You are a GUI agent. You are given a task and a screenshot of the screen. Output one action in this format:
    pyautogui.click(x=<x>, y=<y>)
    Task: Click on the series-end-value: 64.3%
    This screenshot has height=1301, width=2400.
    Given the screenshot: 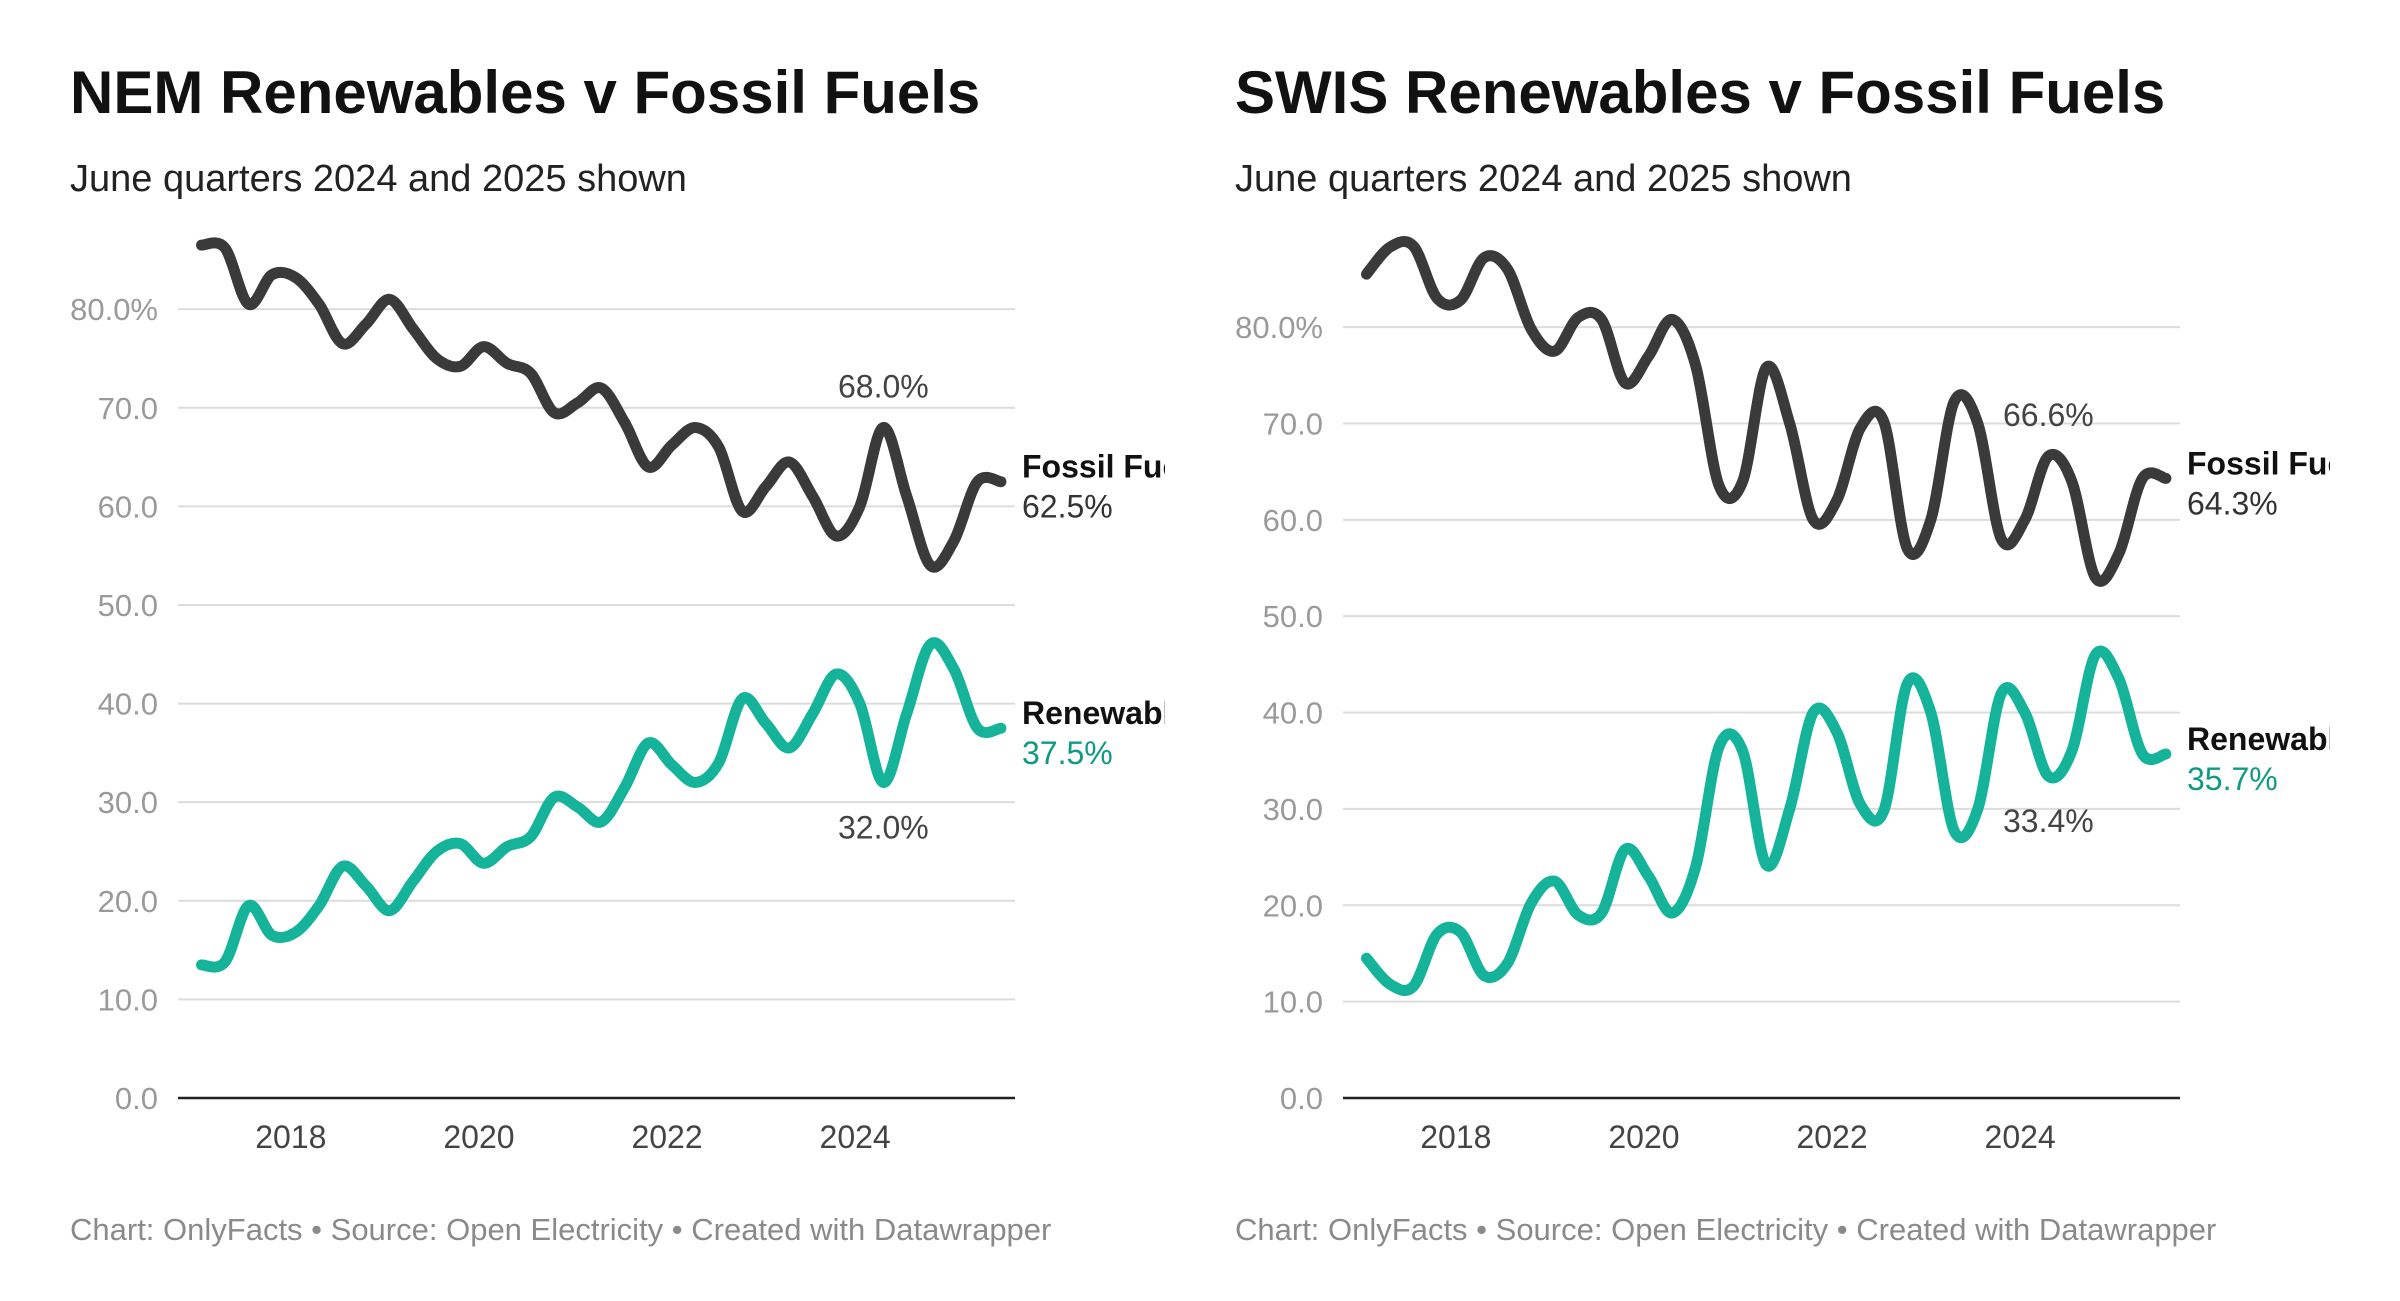 What is the action you would take?
    pyautogui.click(x=2232, y=503)
    